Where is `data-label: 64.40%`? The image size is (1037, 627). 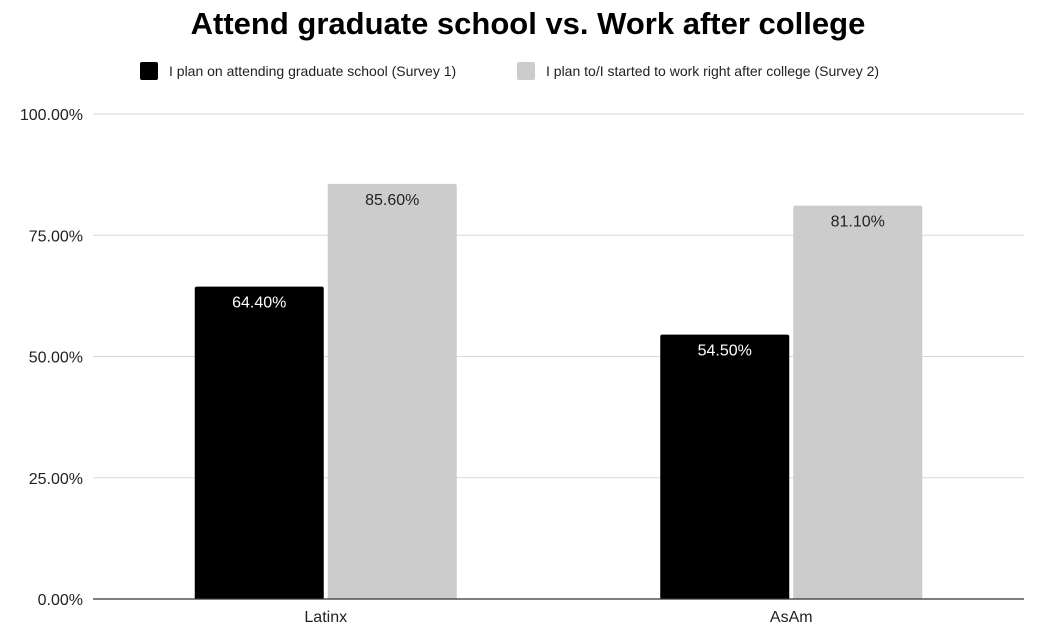 data-label: 64.40% is located at coordinates (259, 303).